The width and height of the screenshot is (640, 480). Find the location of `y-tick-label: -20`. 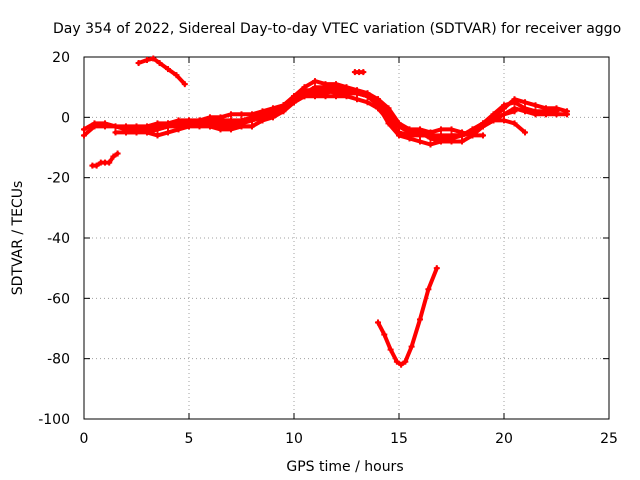

y-tick-label: -20 is located at coordinates (58, 179).